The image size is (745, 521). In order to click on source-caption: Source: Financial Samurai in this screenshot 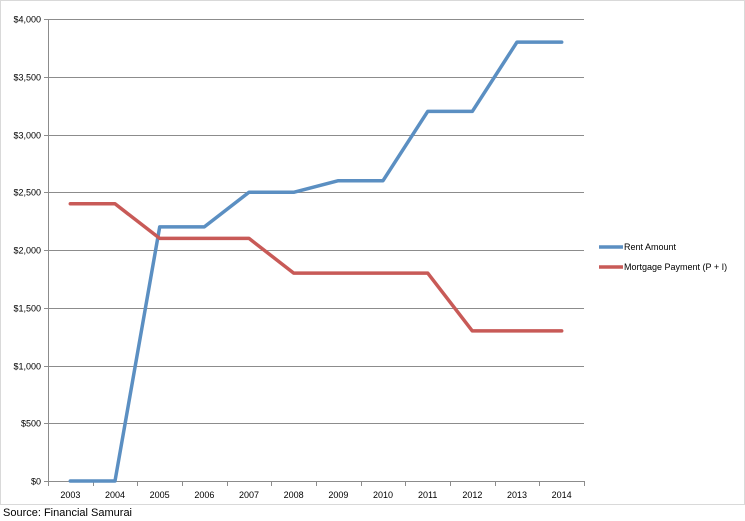, I will do `click(68, 513)`.